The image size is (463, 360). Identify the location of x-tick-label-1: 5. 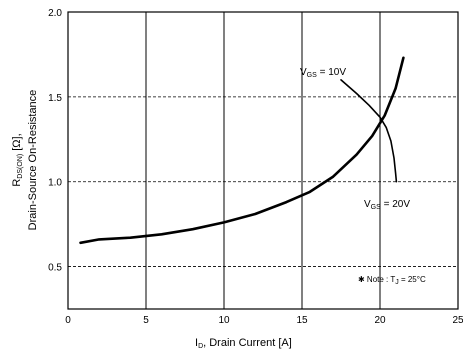
(146, 320).